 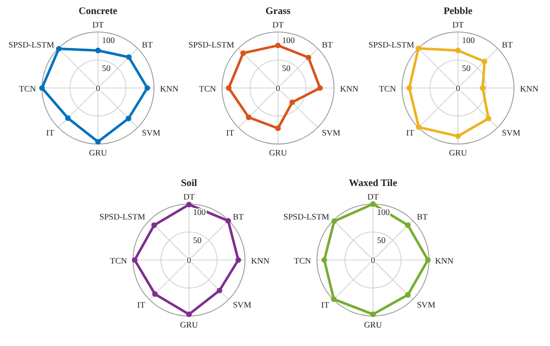 What do you see at coordinates (373, 183) in the screenshot?
I see `chart-title: Waxed Tile` at bounding box center [373, 183].